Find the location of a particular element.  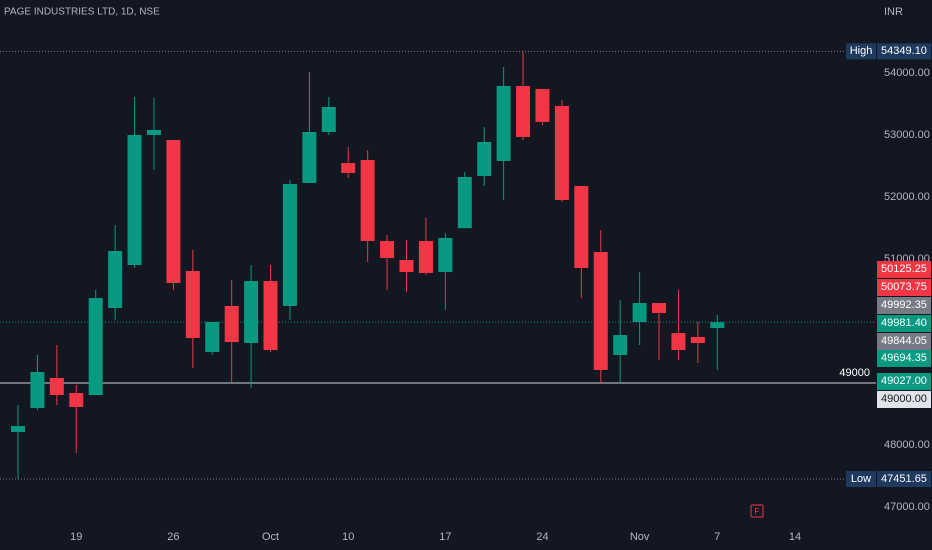

high-value: 54349.10 is located at coordinates (904, 51).